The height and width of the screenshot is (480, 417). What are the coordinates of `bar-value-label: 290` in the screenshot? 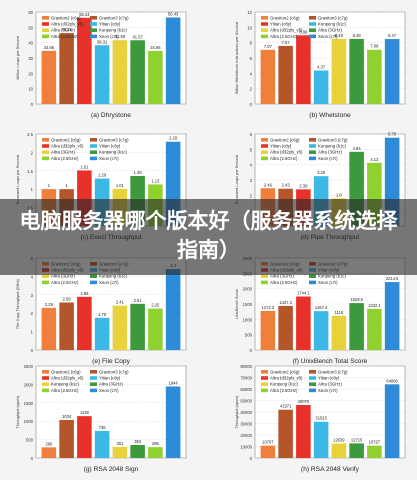 It's located at (49, 443).